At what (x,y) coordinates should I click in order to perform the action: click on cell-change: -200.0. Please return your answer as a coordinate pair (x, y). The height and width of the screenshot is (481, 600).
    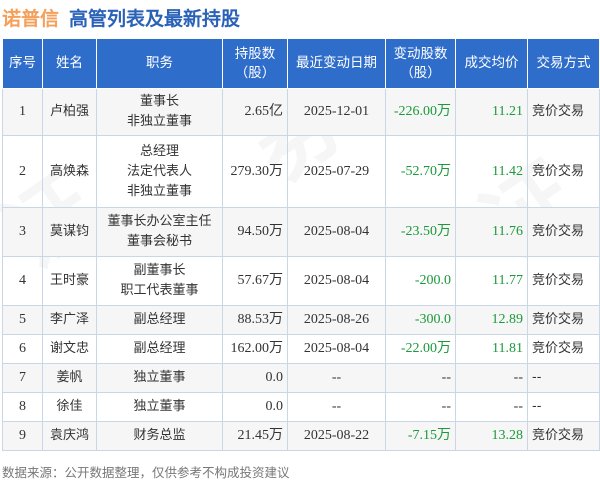
    Looking at the image, I should click on (420, 281).